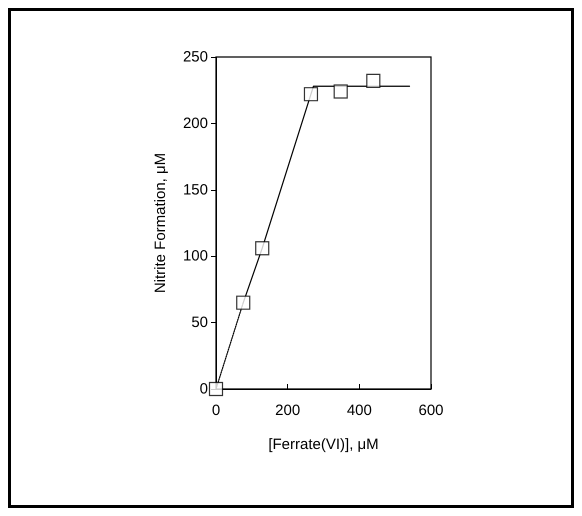 Image resolution: width=582 pixels, height=516 pixels. Describe the element at coordinates (431, 410) in the screenshot. I see `x-tick-label: 600` at that location.